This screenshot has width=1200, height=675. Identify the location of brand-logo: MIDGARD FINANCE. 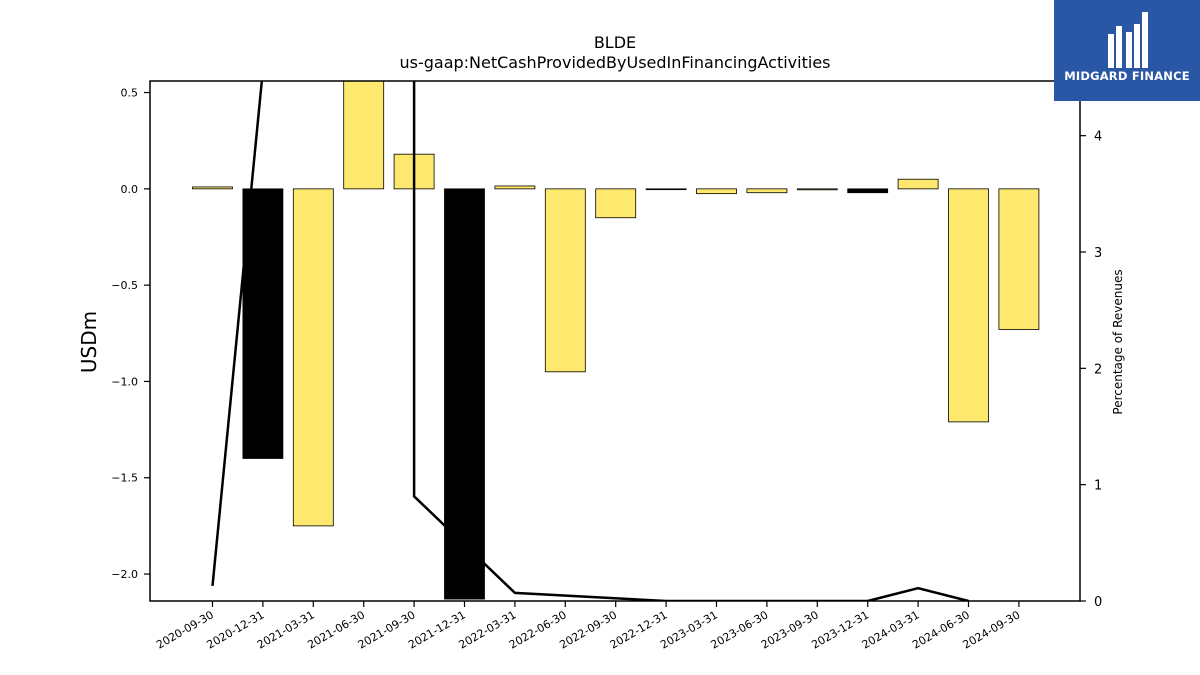
(1127, 50).